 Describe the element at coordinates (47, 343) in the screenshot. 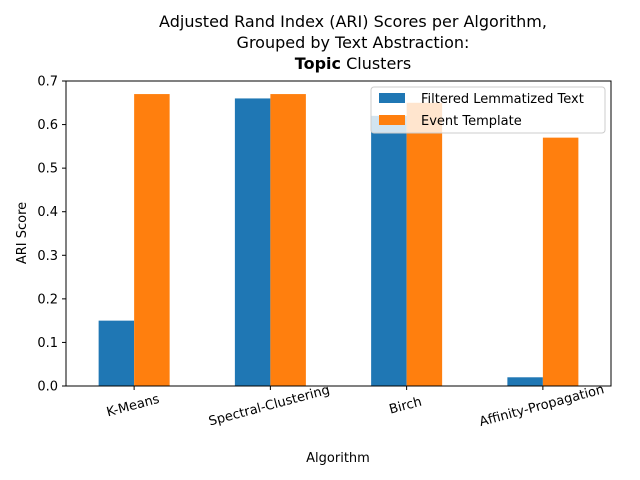

I see `y-tick-label: 0.1` at that location.